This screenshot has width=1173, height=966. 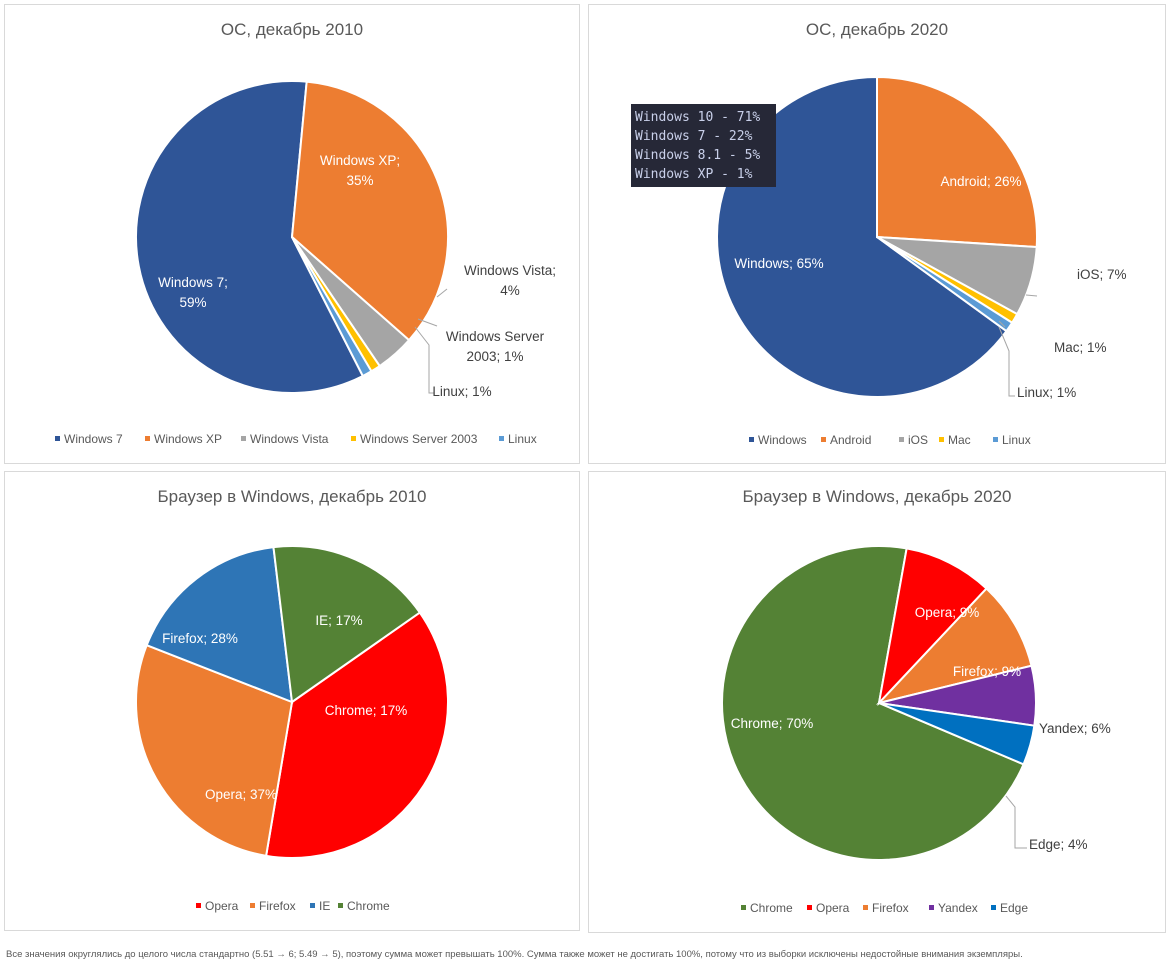 I want to click on legend-item-edge: Edge, so click(x=1009, y=908).